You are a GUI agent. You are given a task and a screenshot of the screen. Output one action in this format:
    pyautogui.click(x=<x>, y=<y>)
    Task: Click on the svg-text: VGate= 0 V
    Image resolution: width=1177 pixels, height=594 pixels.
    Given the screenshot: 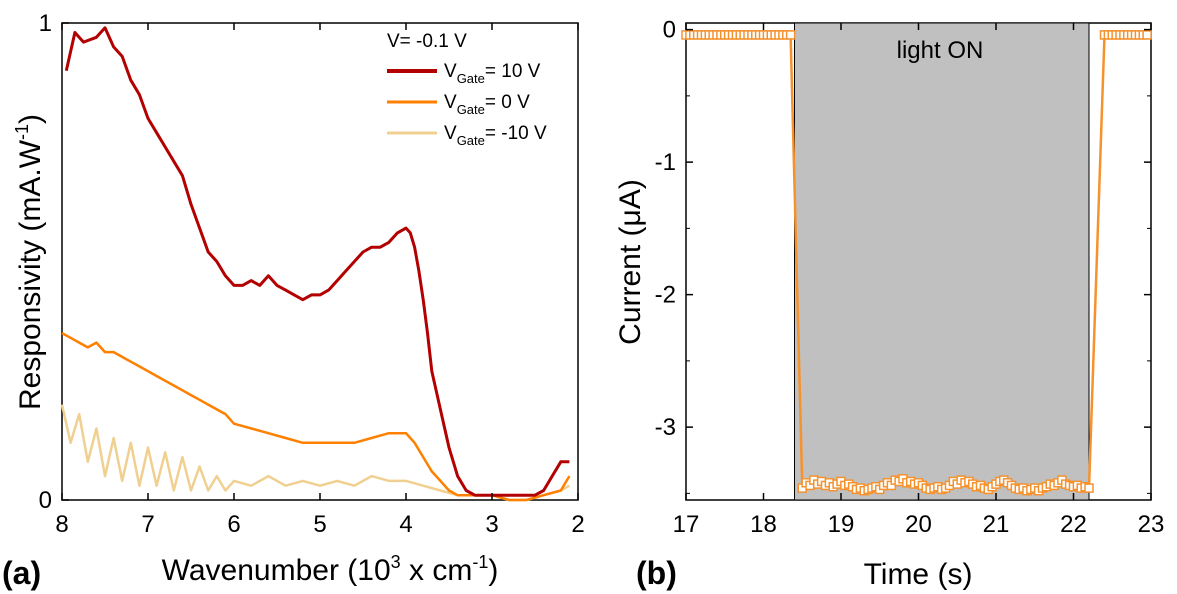 What is the action you would take?
    pyautogui.click(x=487, y=104)
    